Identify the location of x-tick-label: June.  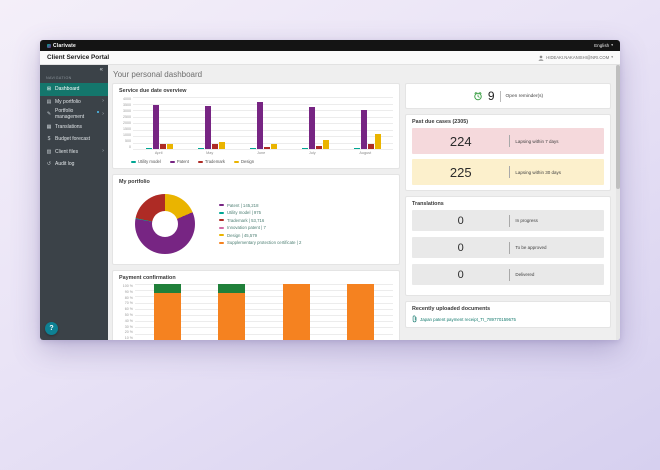
(261, 153).